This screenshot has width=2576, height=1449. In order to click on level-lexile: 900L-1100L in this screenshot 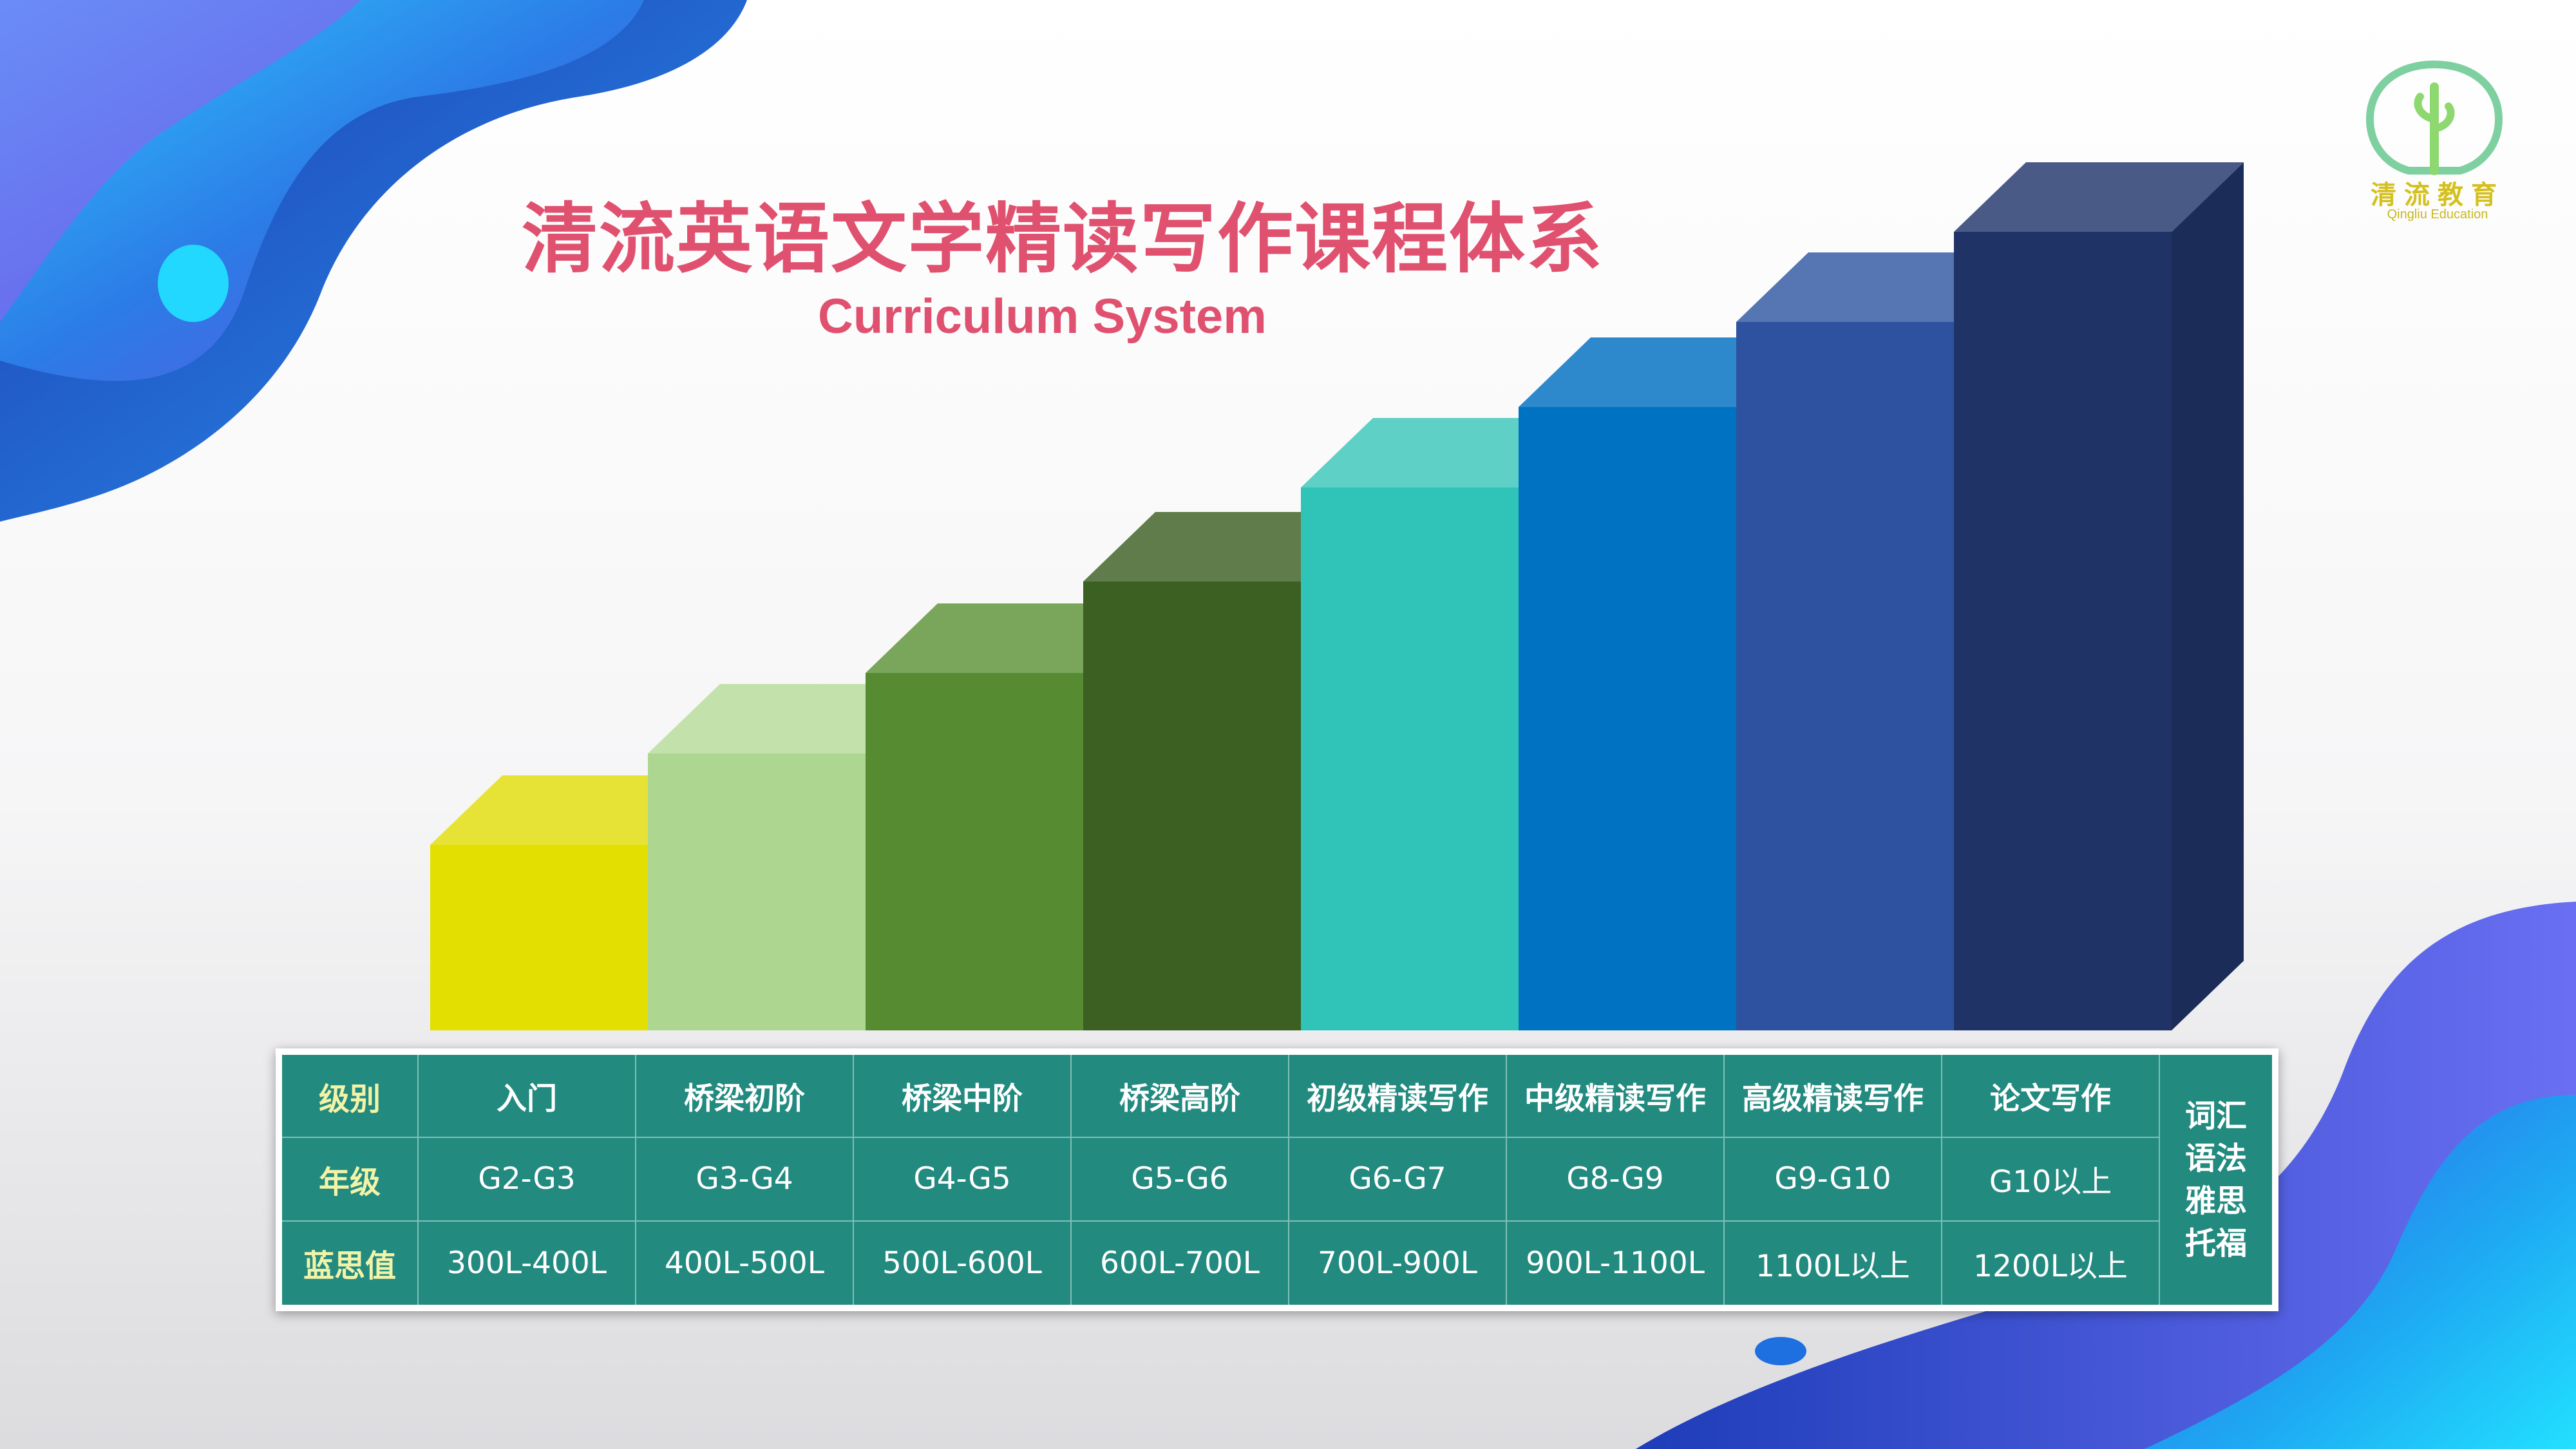, I will do `click(1616, 1263)`.